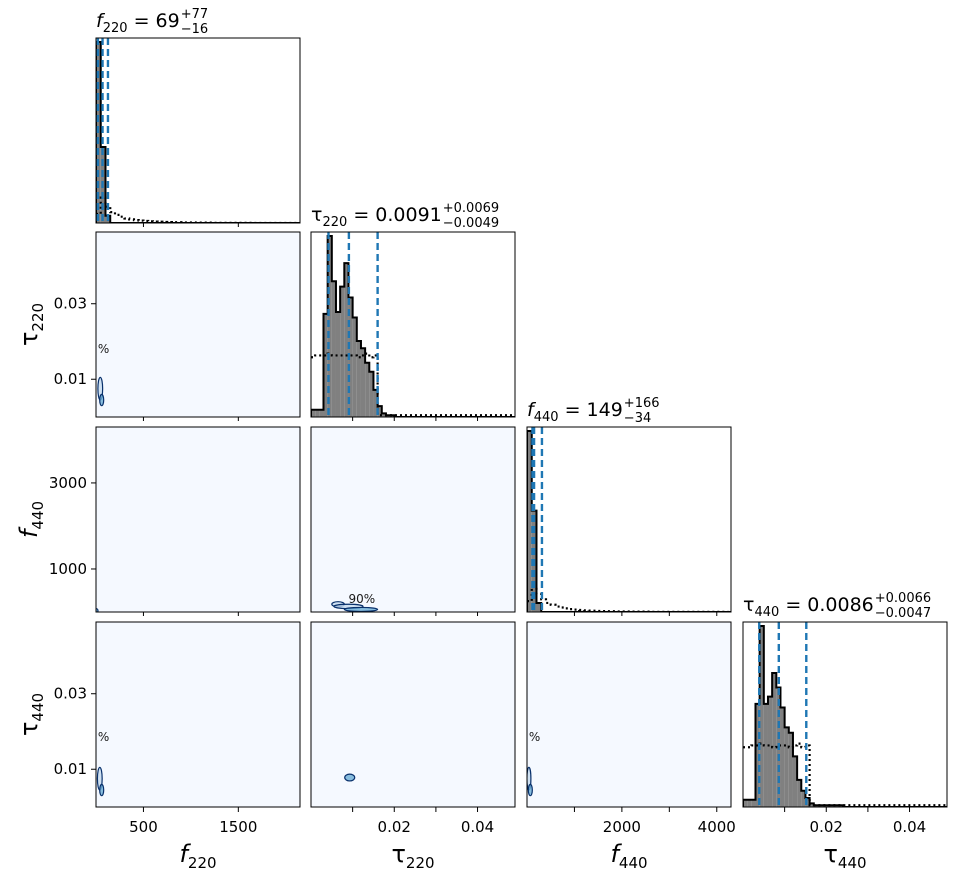 The width and height of the screenshot is (961, 878). I want to click on panel-f440_vs_f220, so click(198, 519).